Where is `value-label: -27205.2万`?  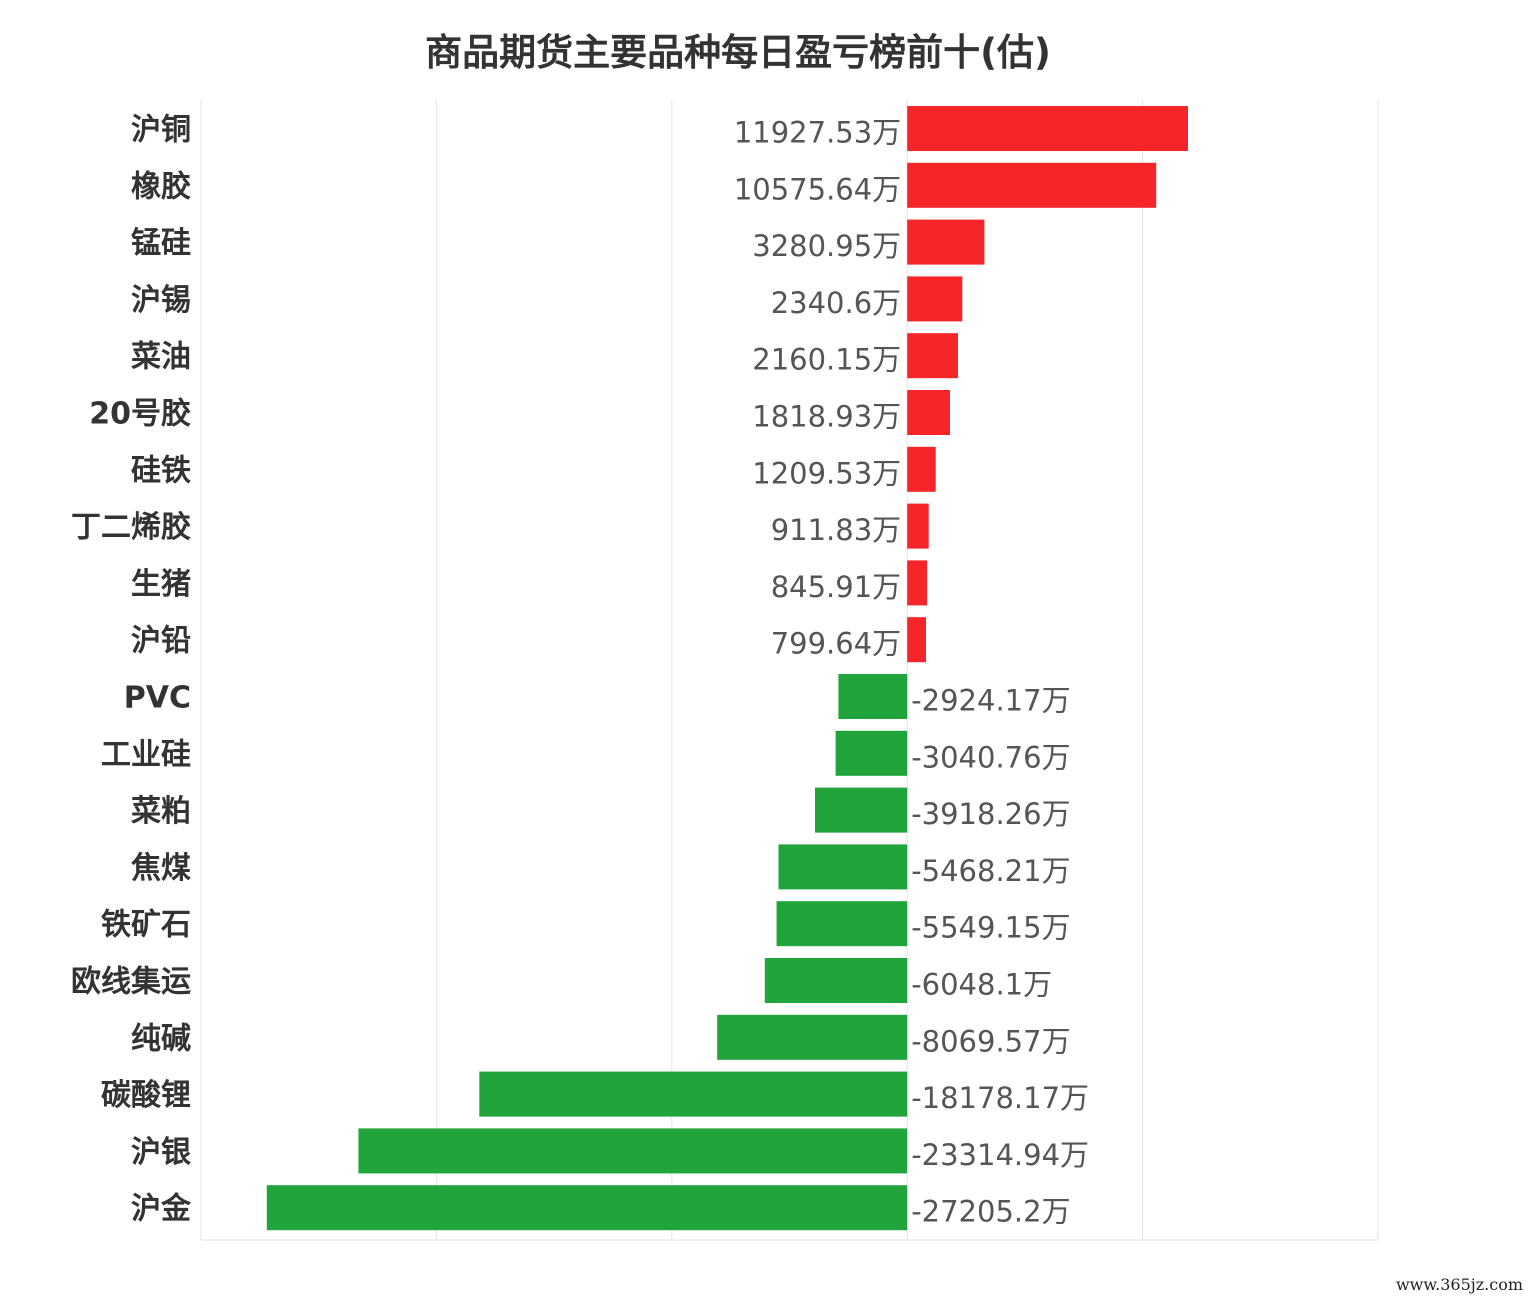
value-label: -27205.2万 is located at coordinates (990, 1212).